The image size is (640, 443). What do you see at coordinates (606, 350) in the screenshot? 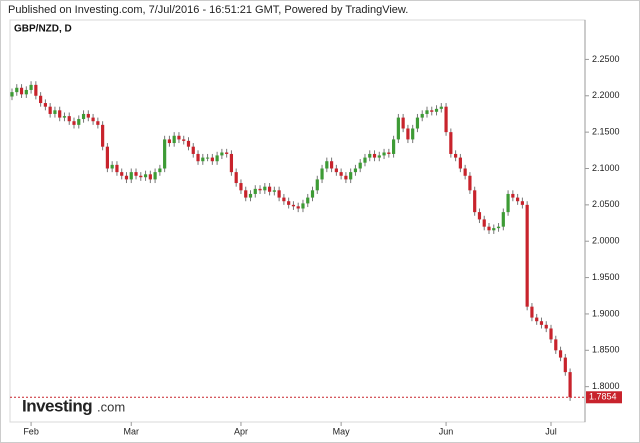
I see `y-tick-label: 1.8500` at bounding box center [606, 350].